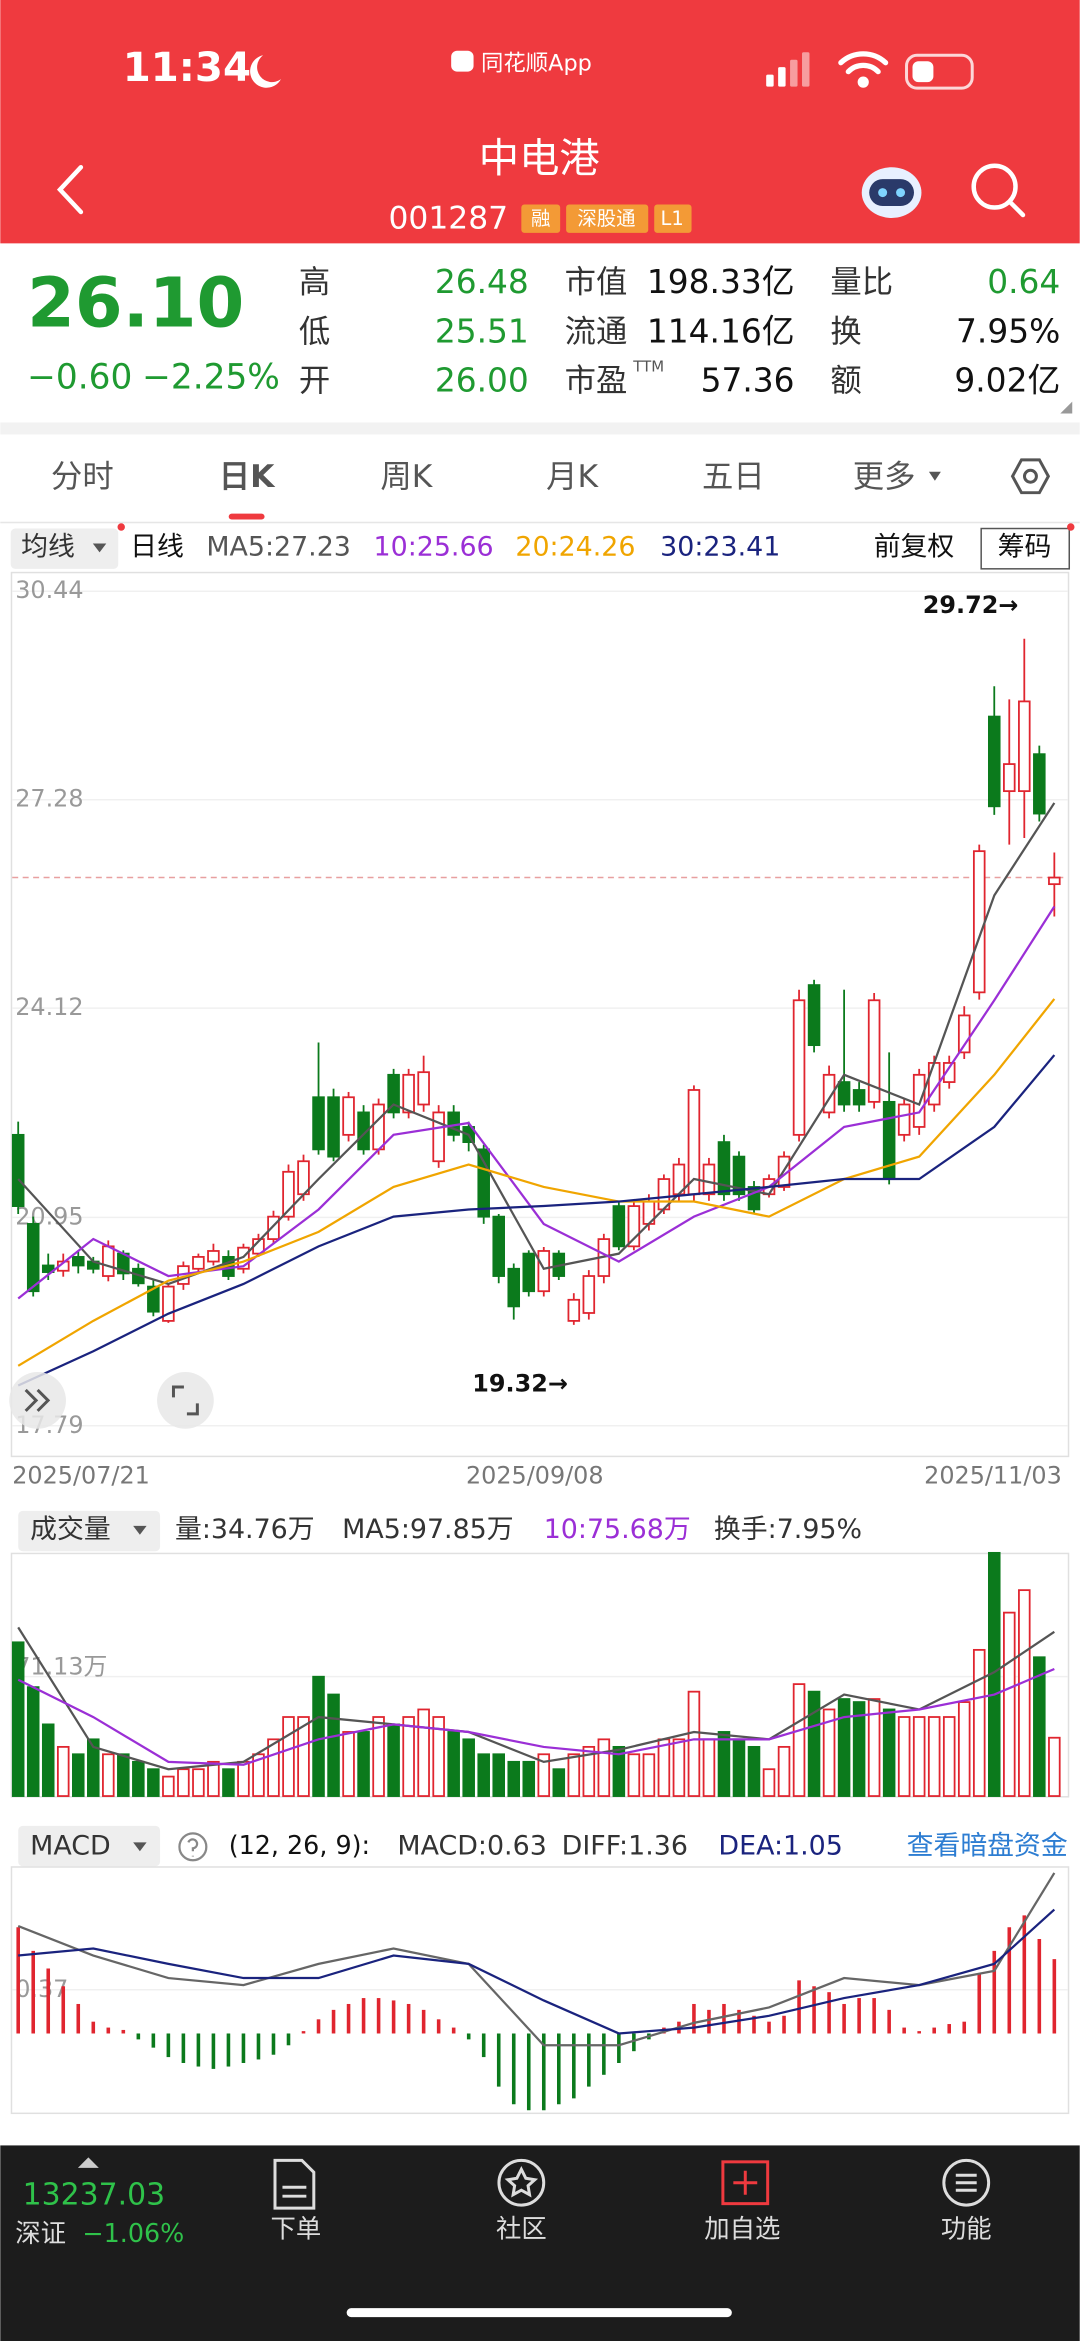 This screenshot has width=1080, height=2341. Describe the element at coordinates (40, 2233) in the screenshot. I see `index-name: 深证` at that location.